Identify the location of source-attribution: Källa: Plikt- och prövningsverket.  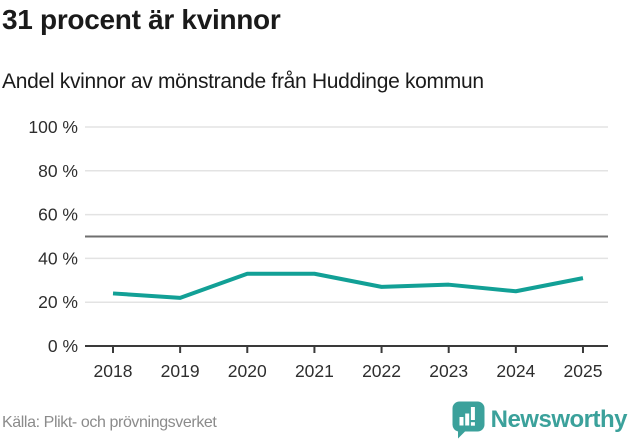
(109, 422).